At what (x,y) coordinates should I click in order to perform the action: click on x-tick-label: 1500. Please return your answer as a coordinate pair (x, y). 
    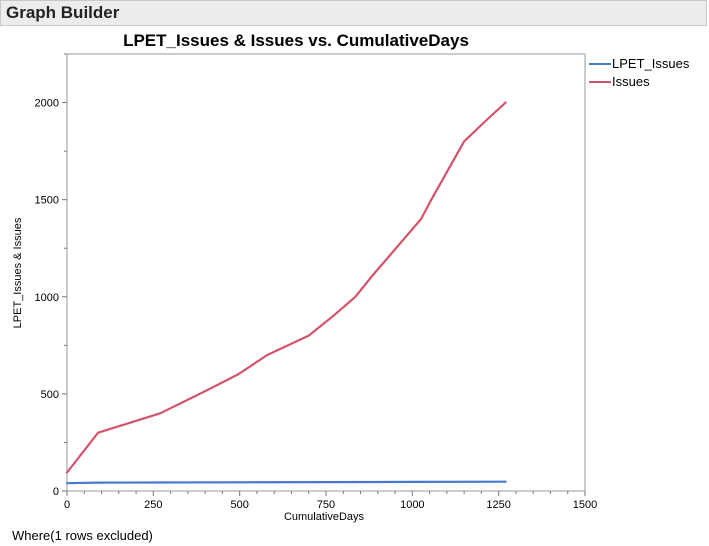
    Looking at the image, I should click on (585, 505).